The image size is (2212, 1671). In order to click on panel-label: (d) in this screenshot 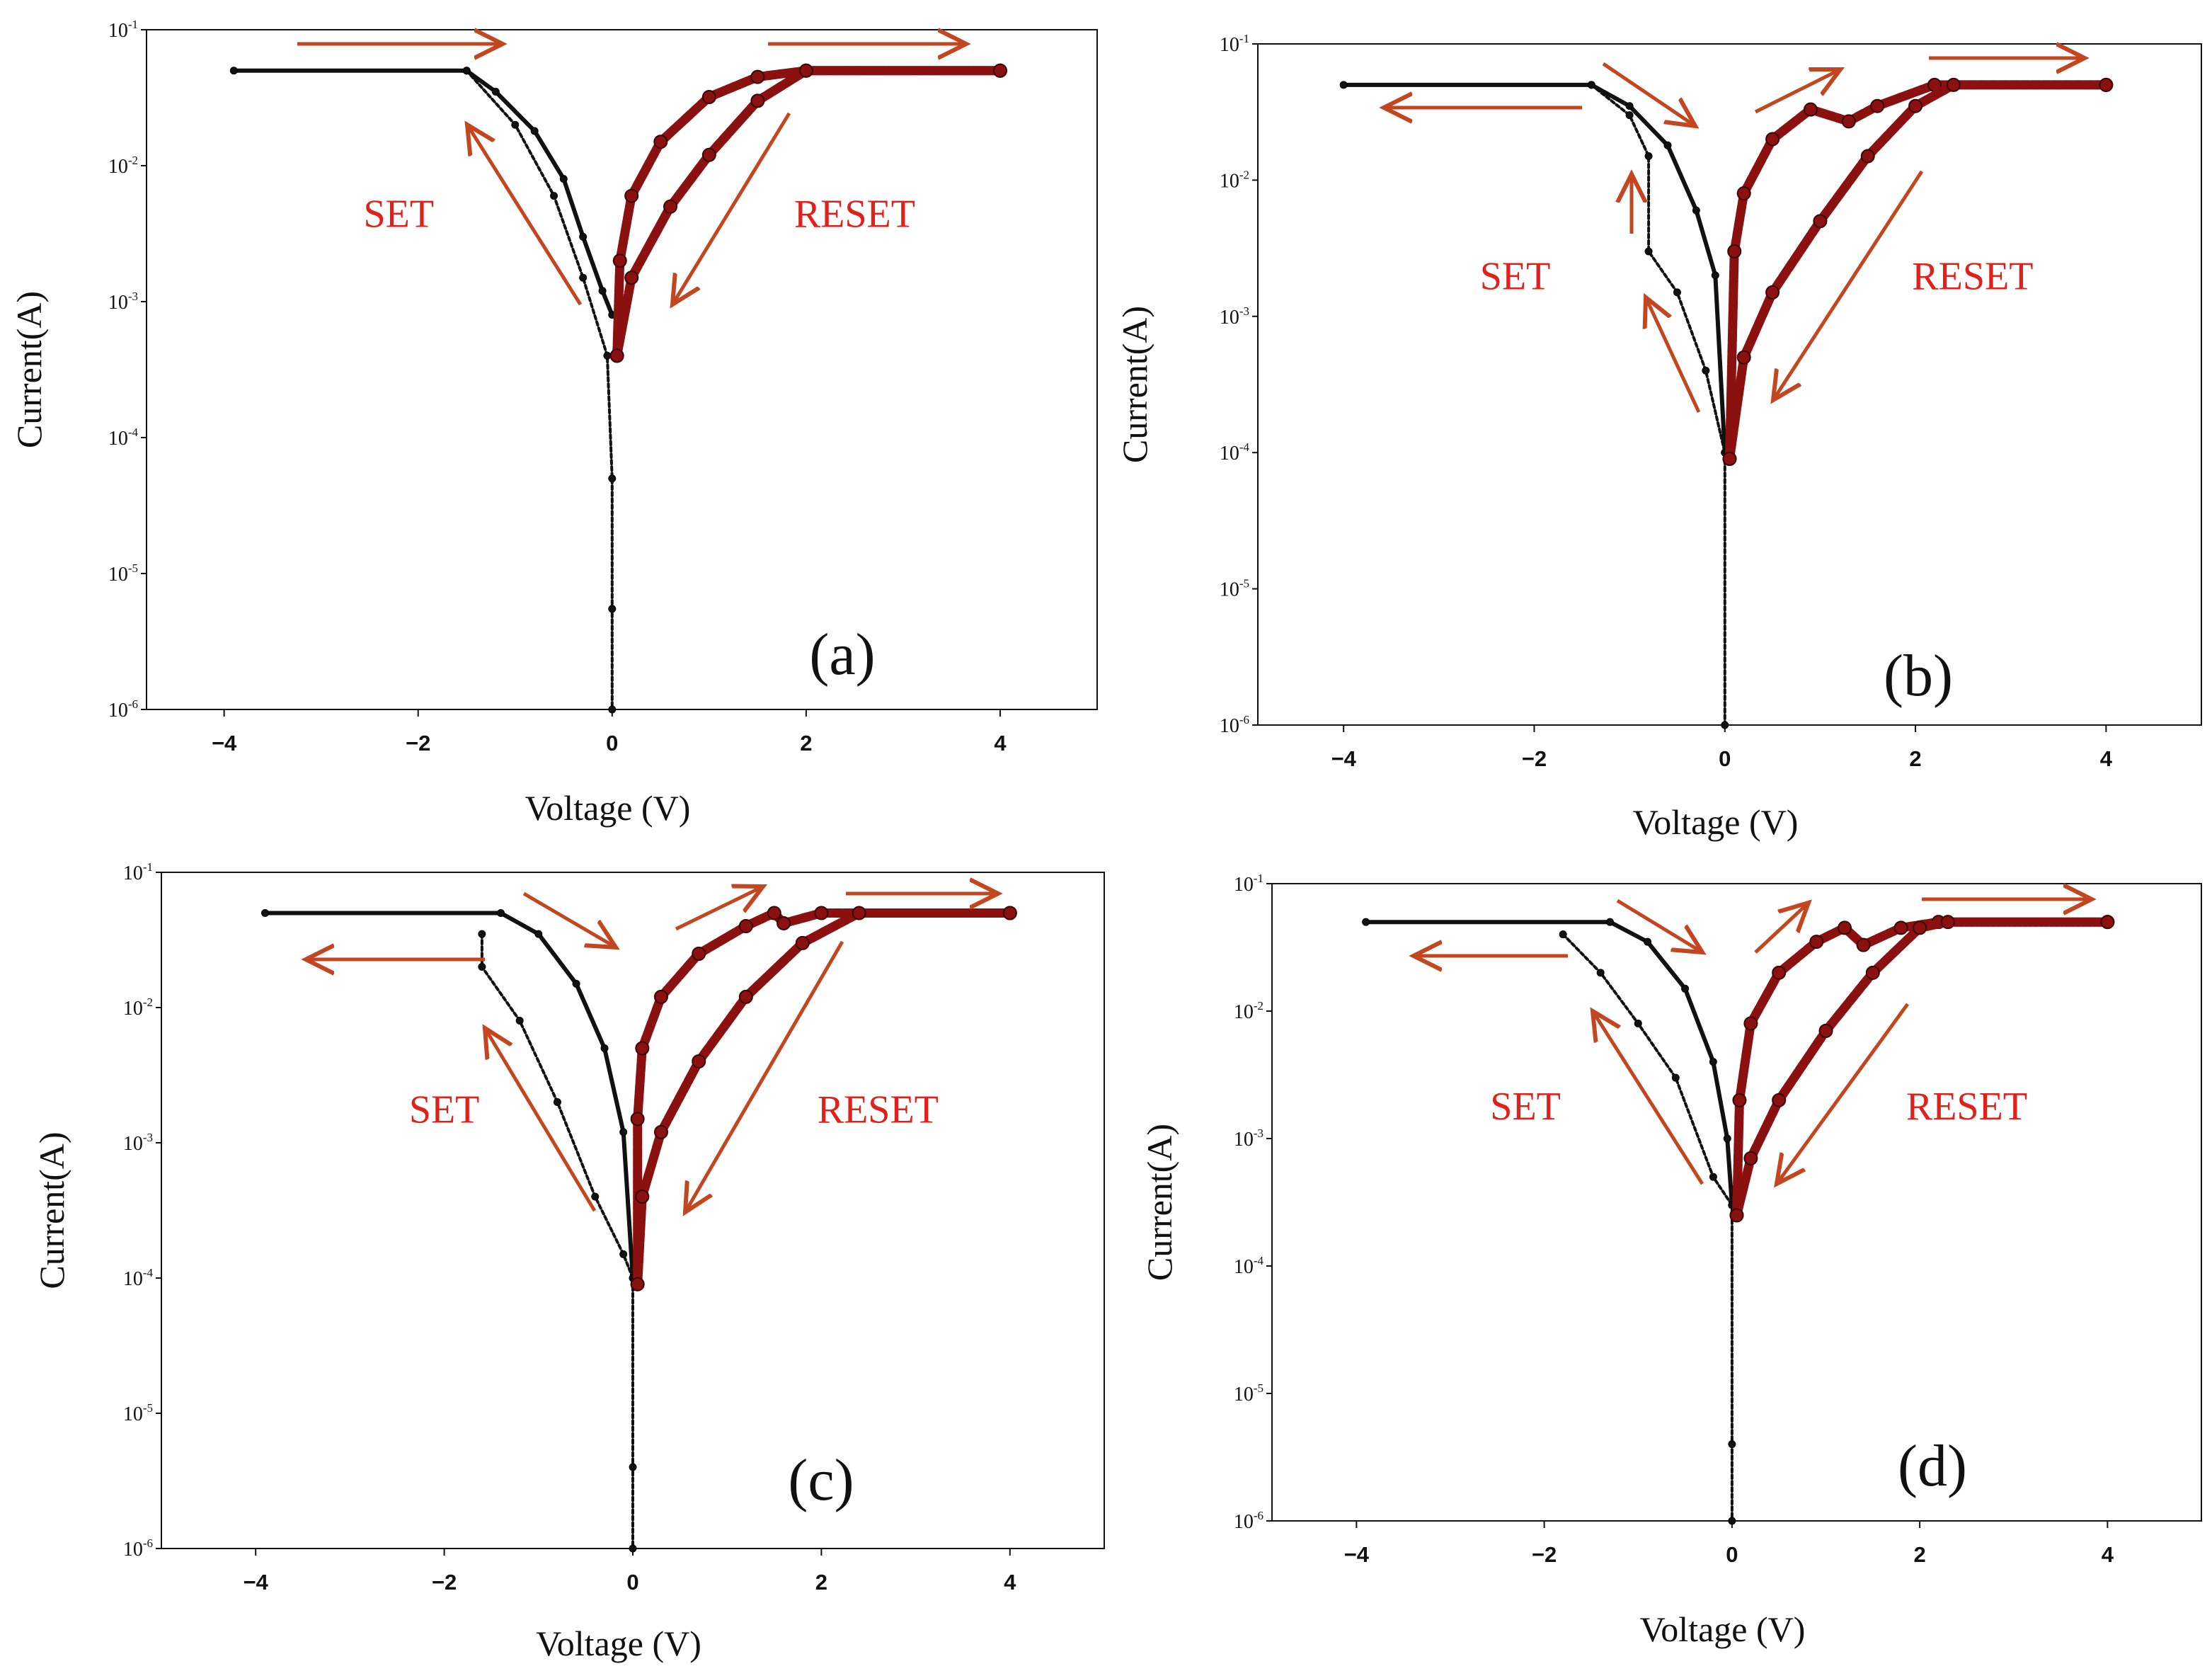, I will do `click(1932, 1466)`.